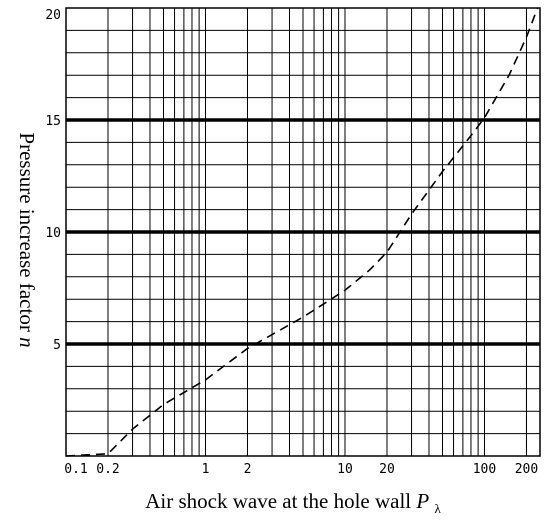  I want to click on x-tick-label: 0.1, so click(75, 469).